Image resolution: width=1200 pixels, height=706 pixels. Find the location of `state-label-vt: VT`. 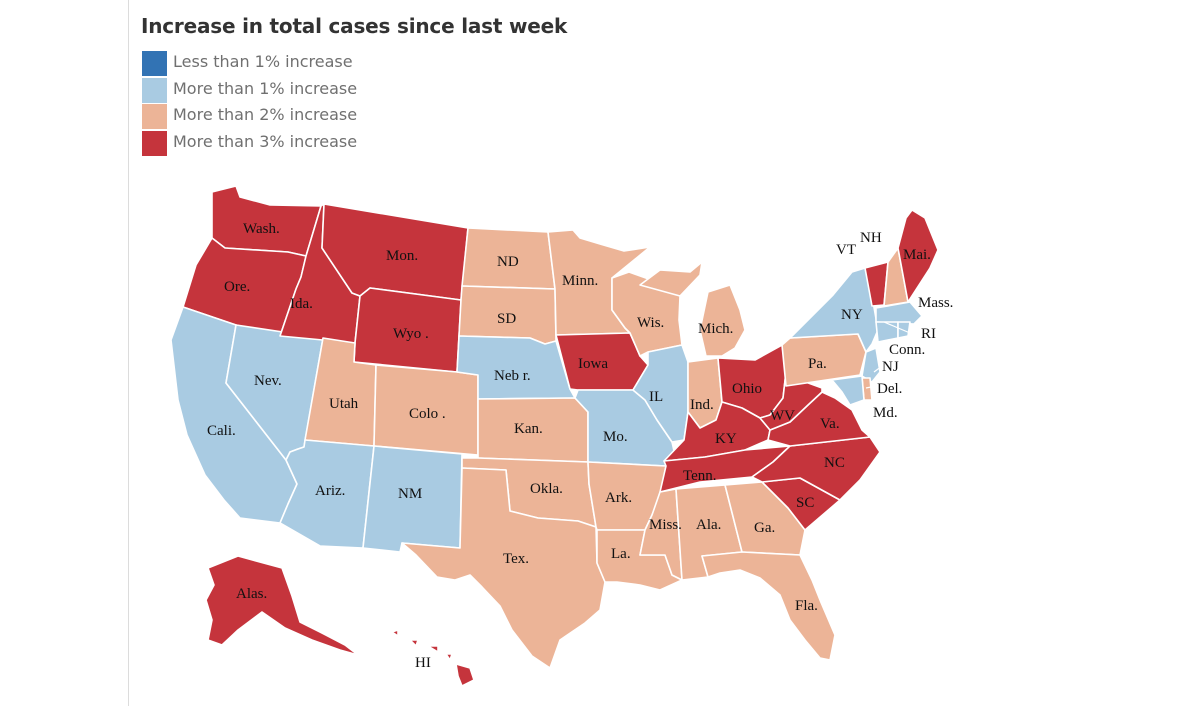

state-label-vt: VT is located at coordinates (846, 250).